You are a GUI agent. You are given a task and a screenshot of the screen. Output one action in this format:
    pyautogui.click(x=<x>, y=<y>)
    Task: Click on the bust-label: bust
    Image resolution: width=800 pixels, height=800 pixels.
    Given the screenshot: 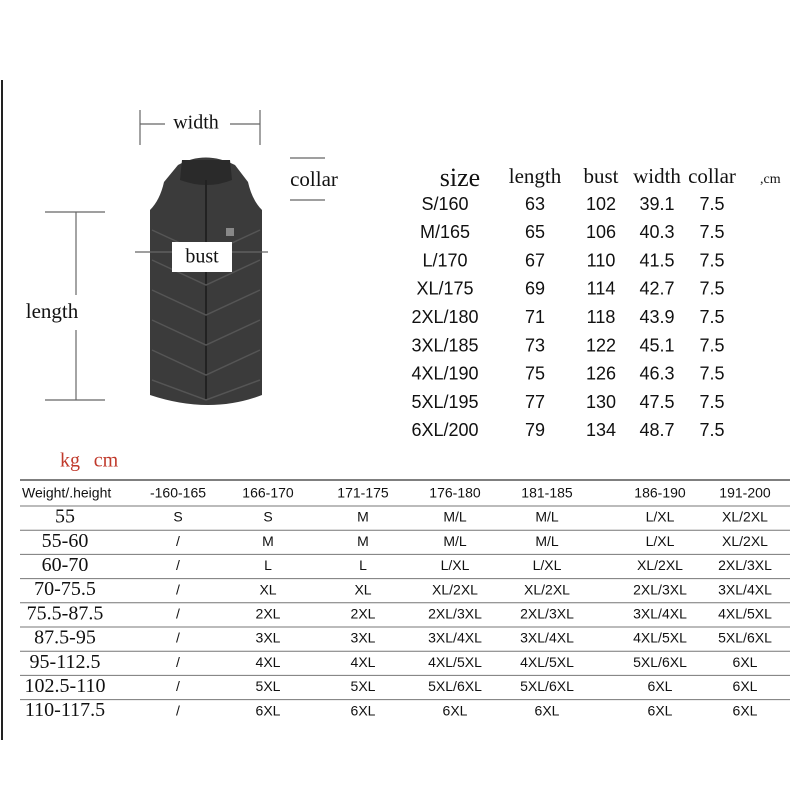 What is the action you would take?
    pyautogui.click(x=202, y=257)
    